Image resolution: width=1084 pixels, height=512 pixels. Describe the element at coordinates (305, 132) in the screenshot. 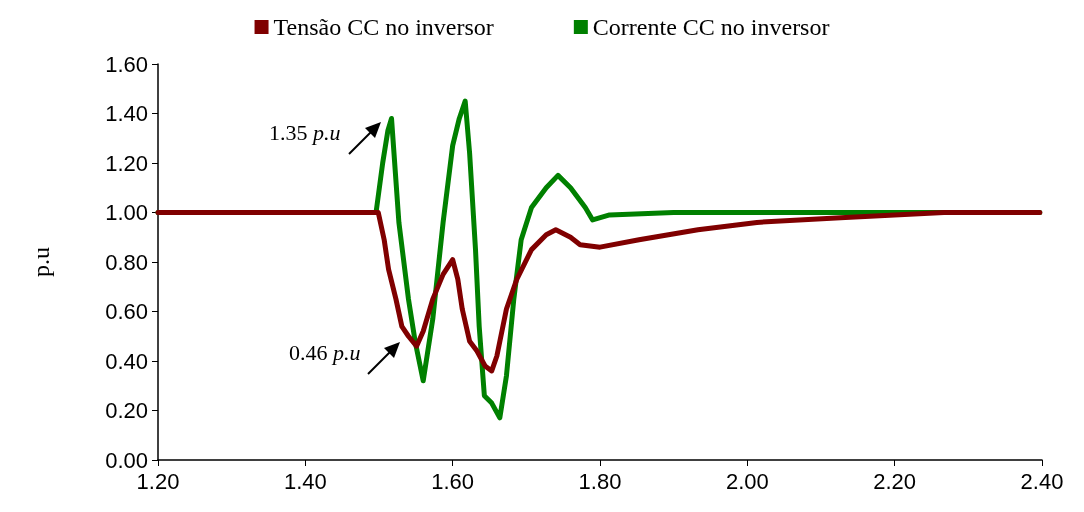

I see `annotation: 1.35 p.u` at that location.